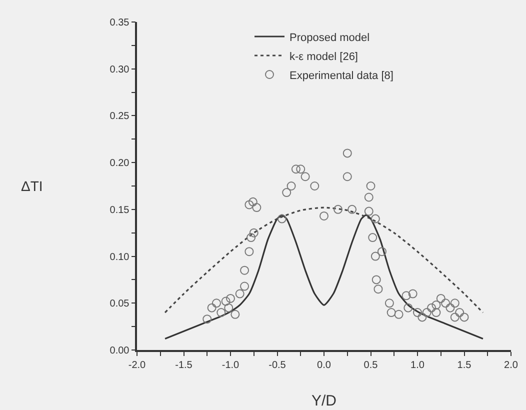 Image resolution: width=526 pixels, height=410 pixels. What do you see at coordinates (120, 70) in the screenshot?
I see `y-tick-label: 0.30` at bounding box center [120, 70].